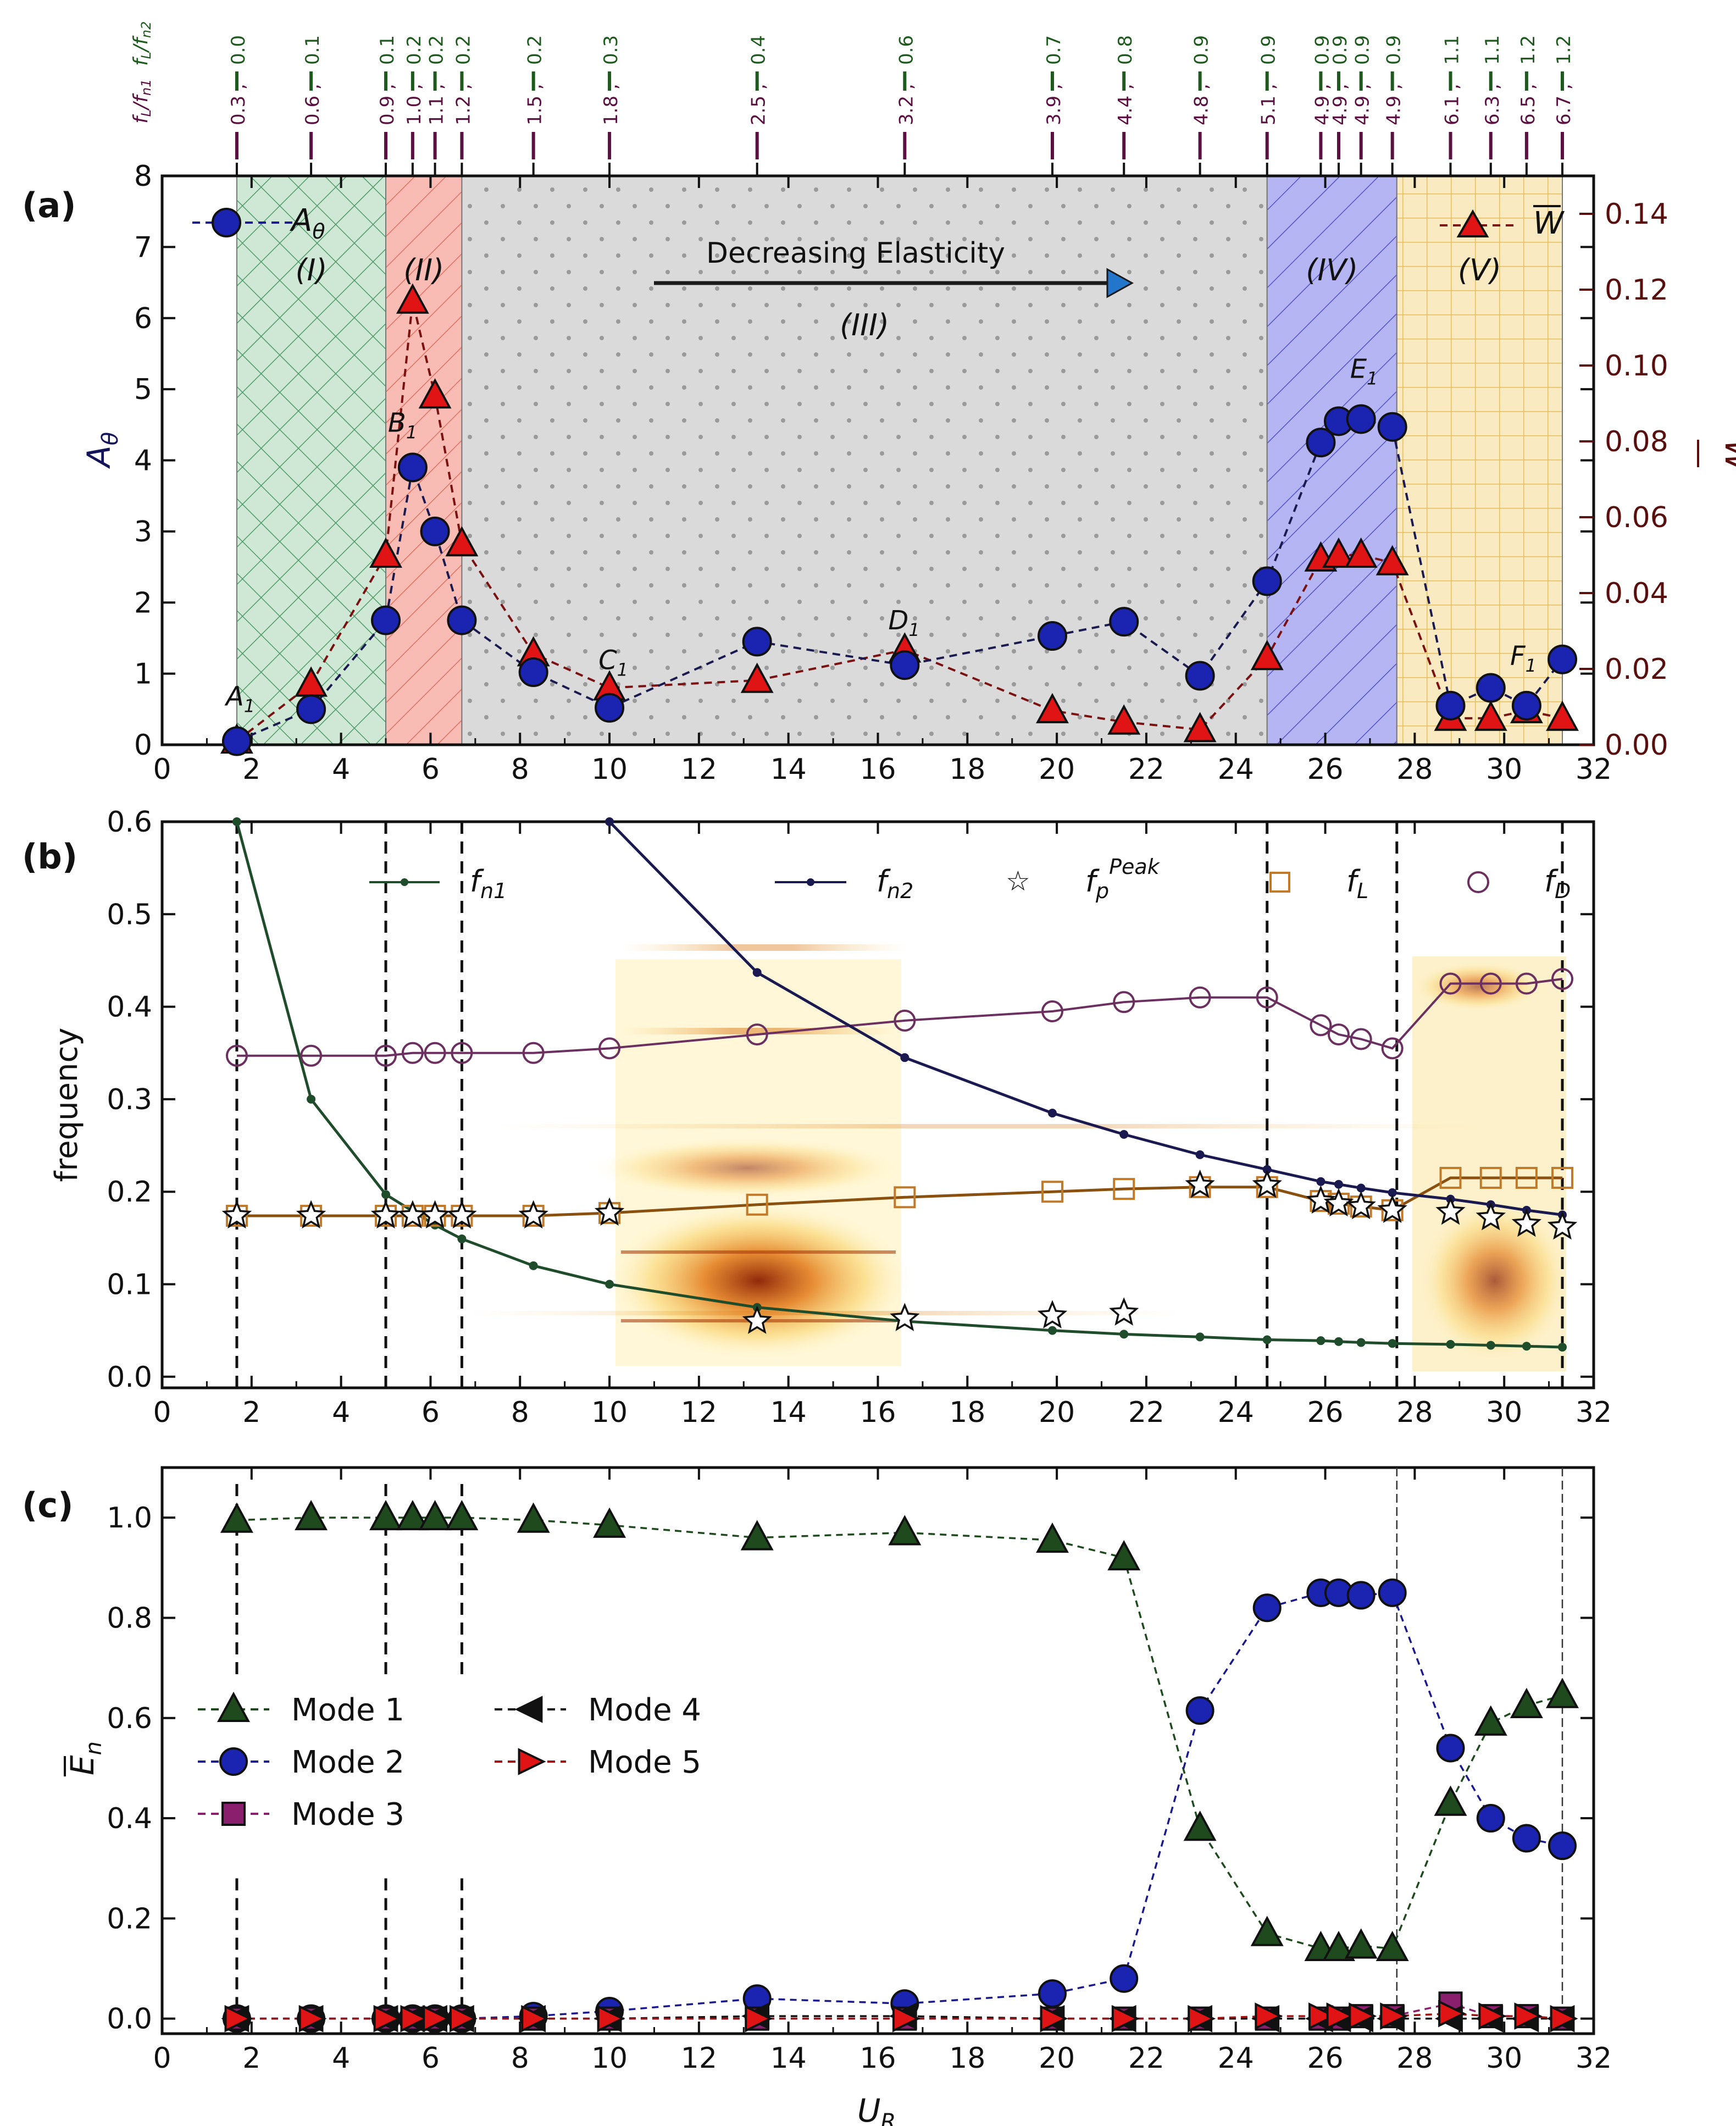 Image resolution: width=1736 pixels, height=2126 pixels. What do you see at coordinates (1594, 1412) in the screenshot?
I see `b-x-tick-label: 32` at bounding box center [1594, 1412].